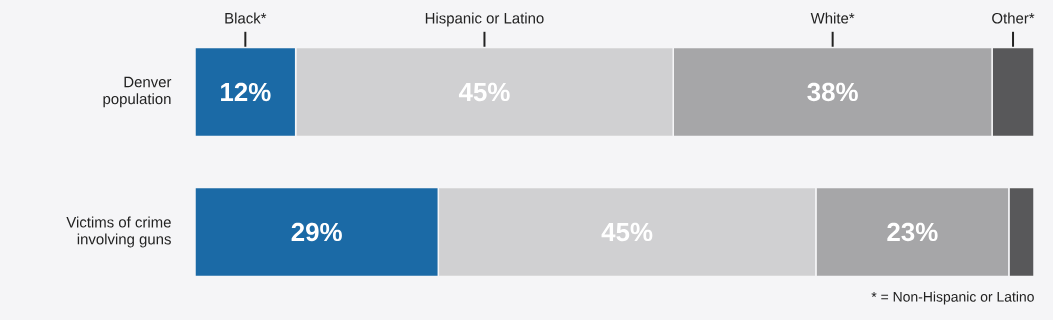 Image resolution: width=1053 pixels, height=320 pixels. What do you see at coordinates (1013, 18) in the screenshot?
I see `series-label: Other*` at bounding box center [1013, 18].